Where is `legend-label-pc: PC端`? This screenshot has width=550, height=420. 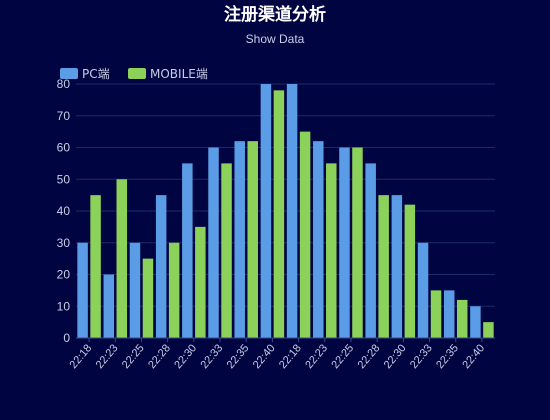 legend-label-pc: PC端 is located at coordinates (96, 74).